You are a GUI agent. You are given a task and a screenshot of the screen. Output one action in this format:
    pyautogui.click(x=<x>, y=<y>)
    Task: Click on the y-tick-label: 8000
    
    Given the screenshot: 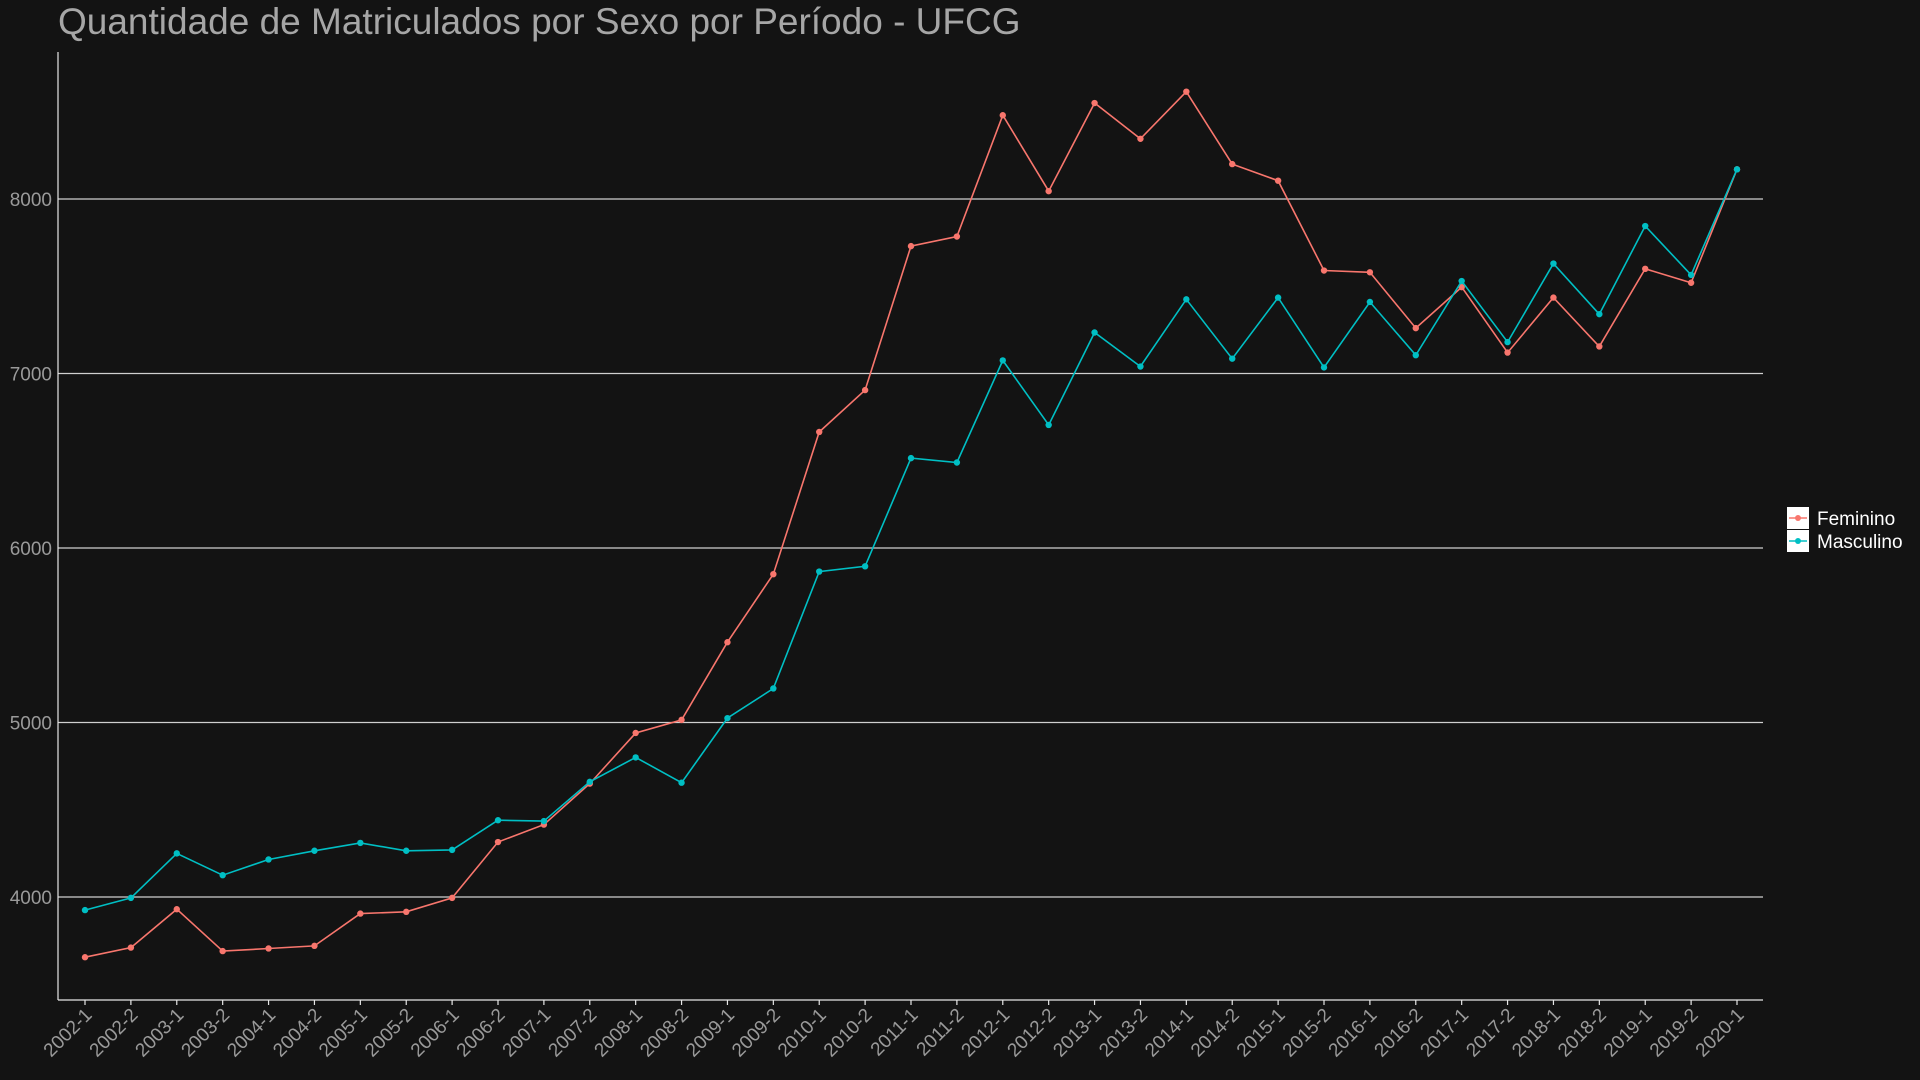 What is the action you would take?
    pyautogui.click(x=31, y=200)
    